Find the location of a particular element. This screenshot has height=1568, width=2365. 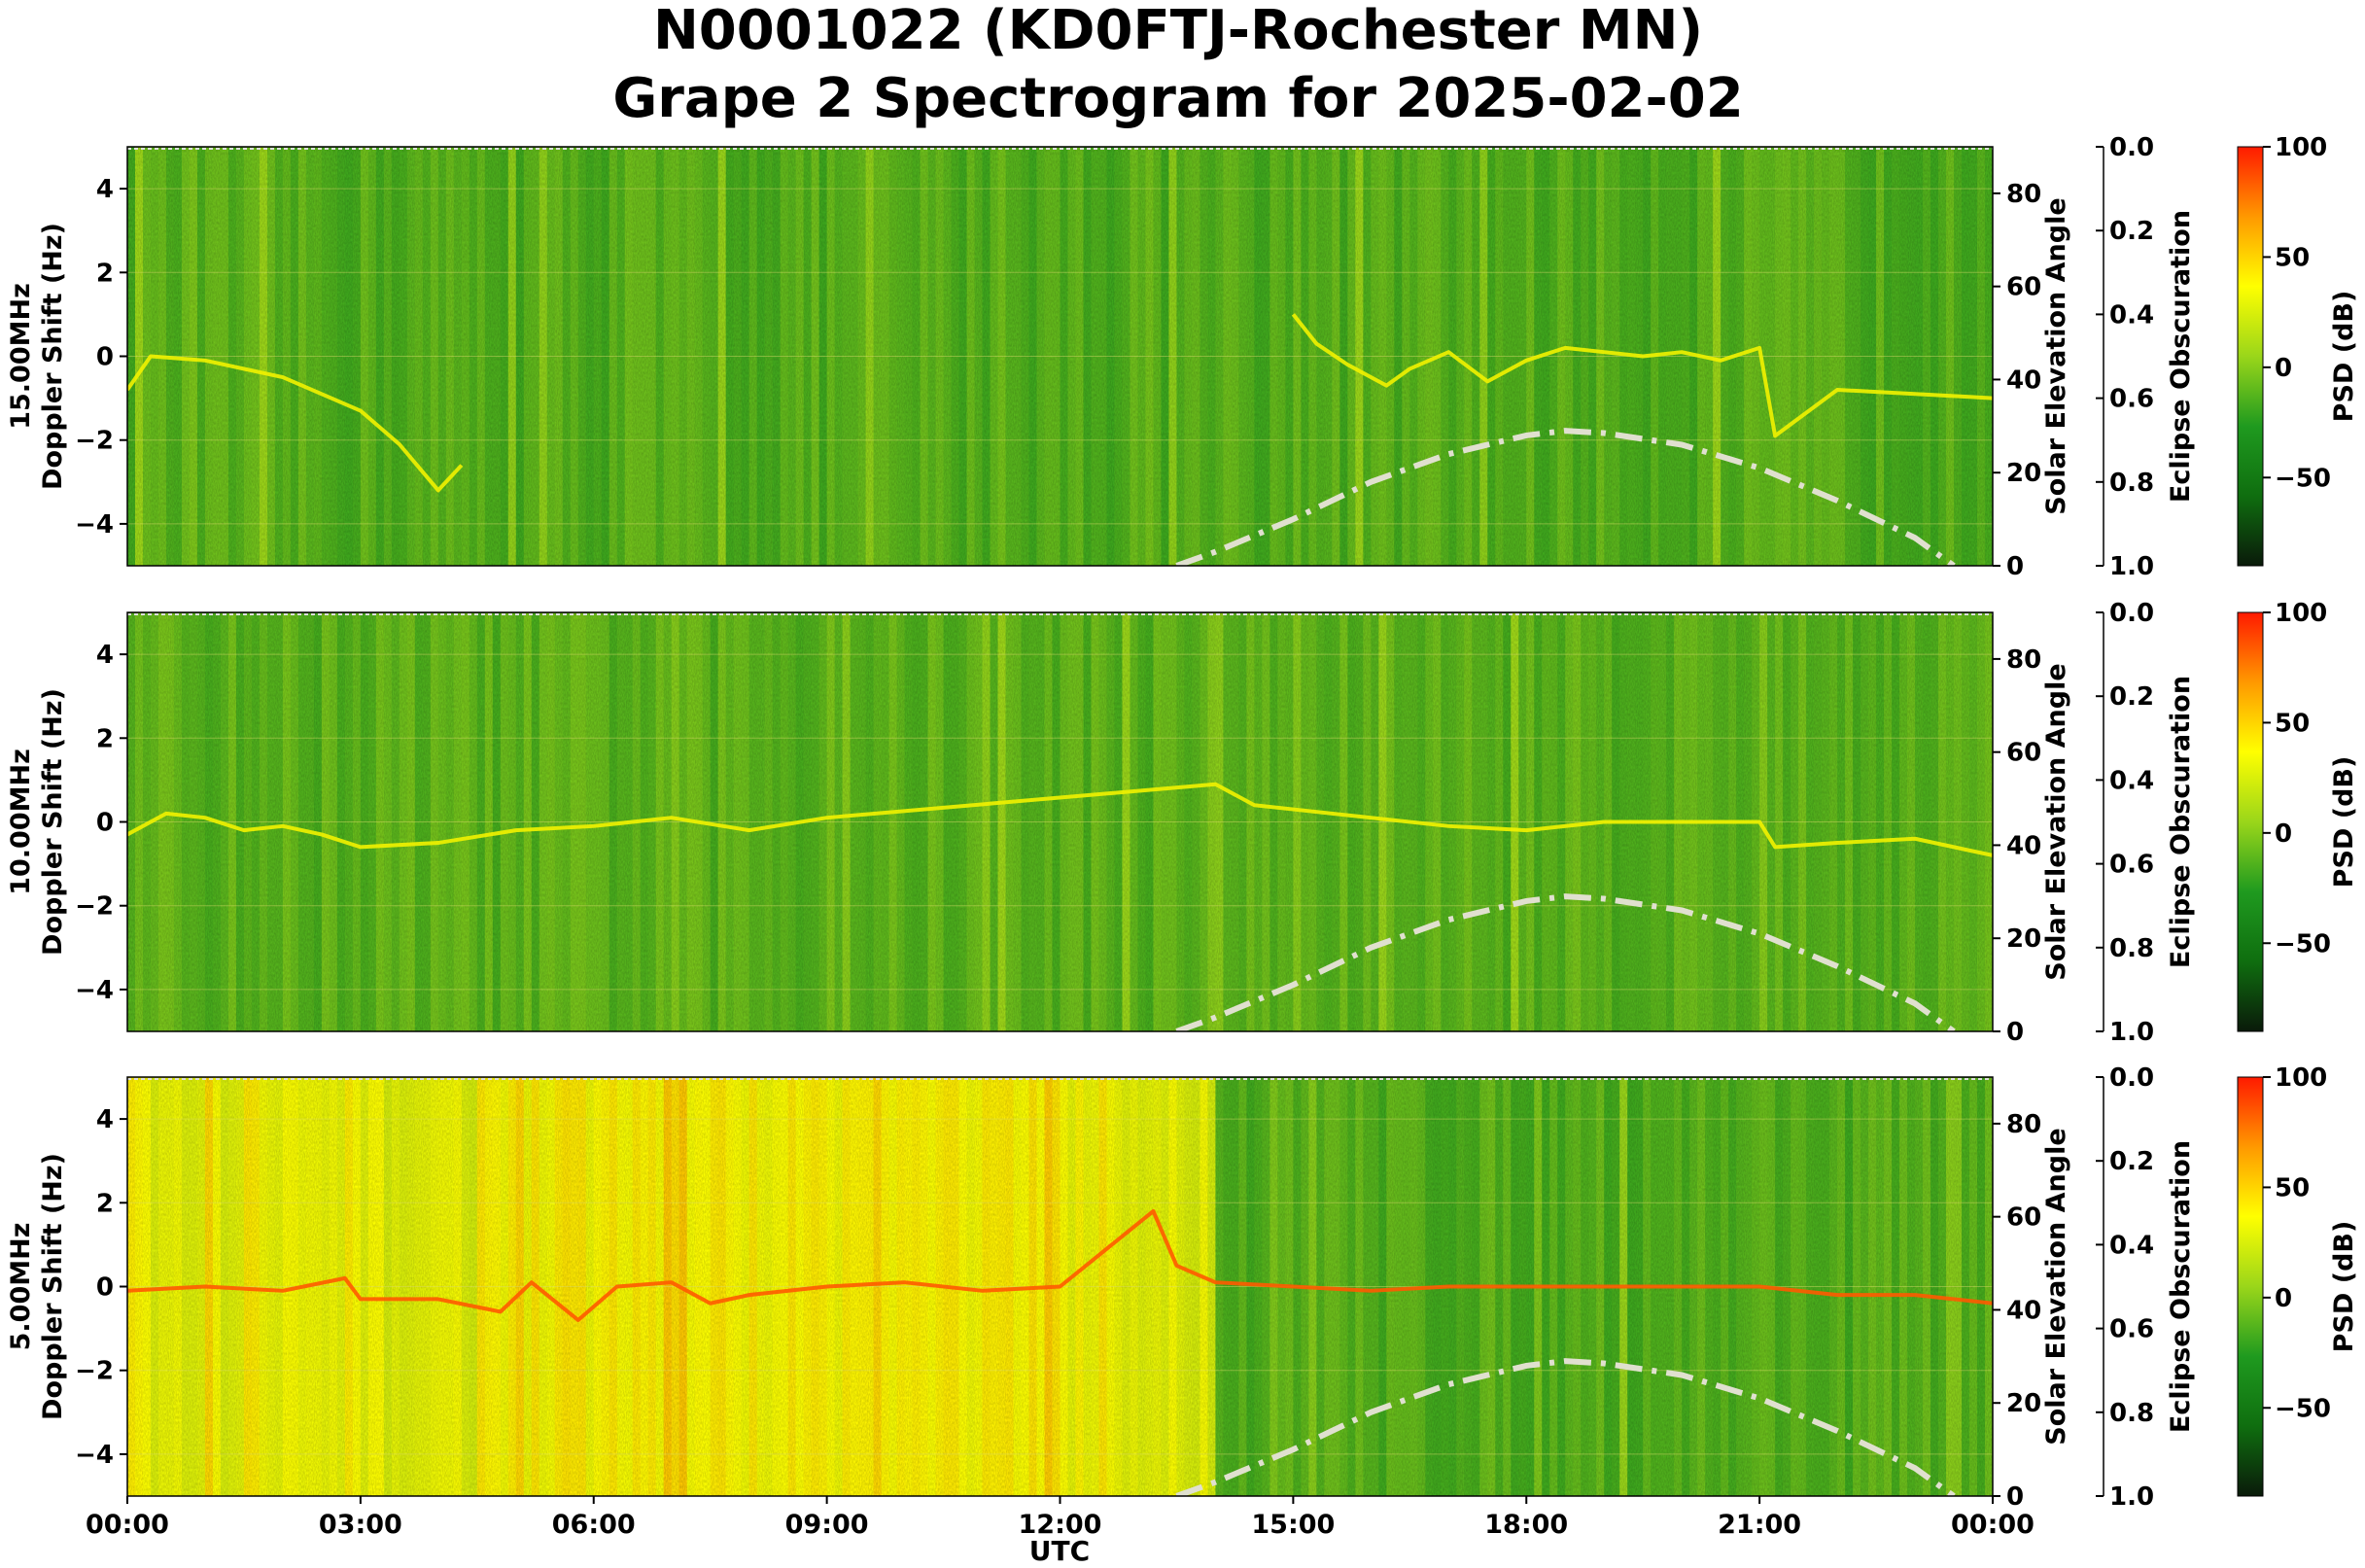

x-tick-label: 06:00 is located at coordinates (594, 1525).